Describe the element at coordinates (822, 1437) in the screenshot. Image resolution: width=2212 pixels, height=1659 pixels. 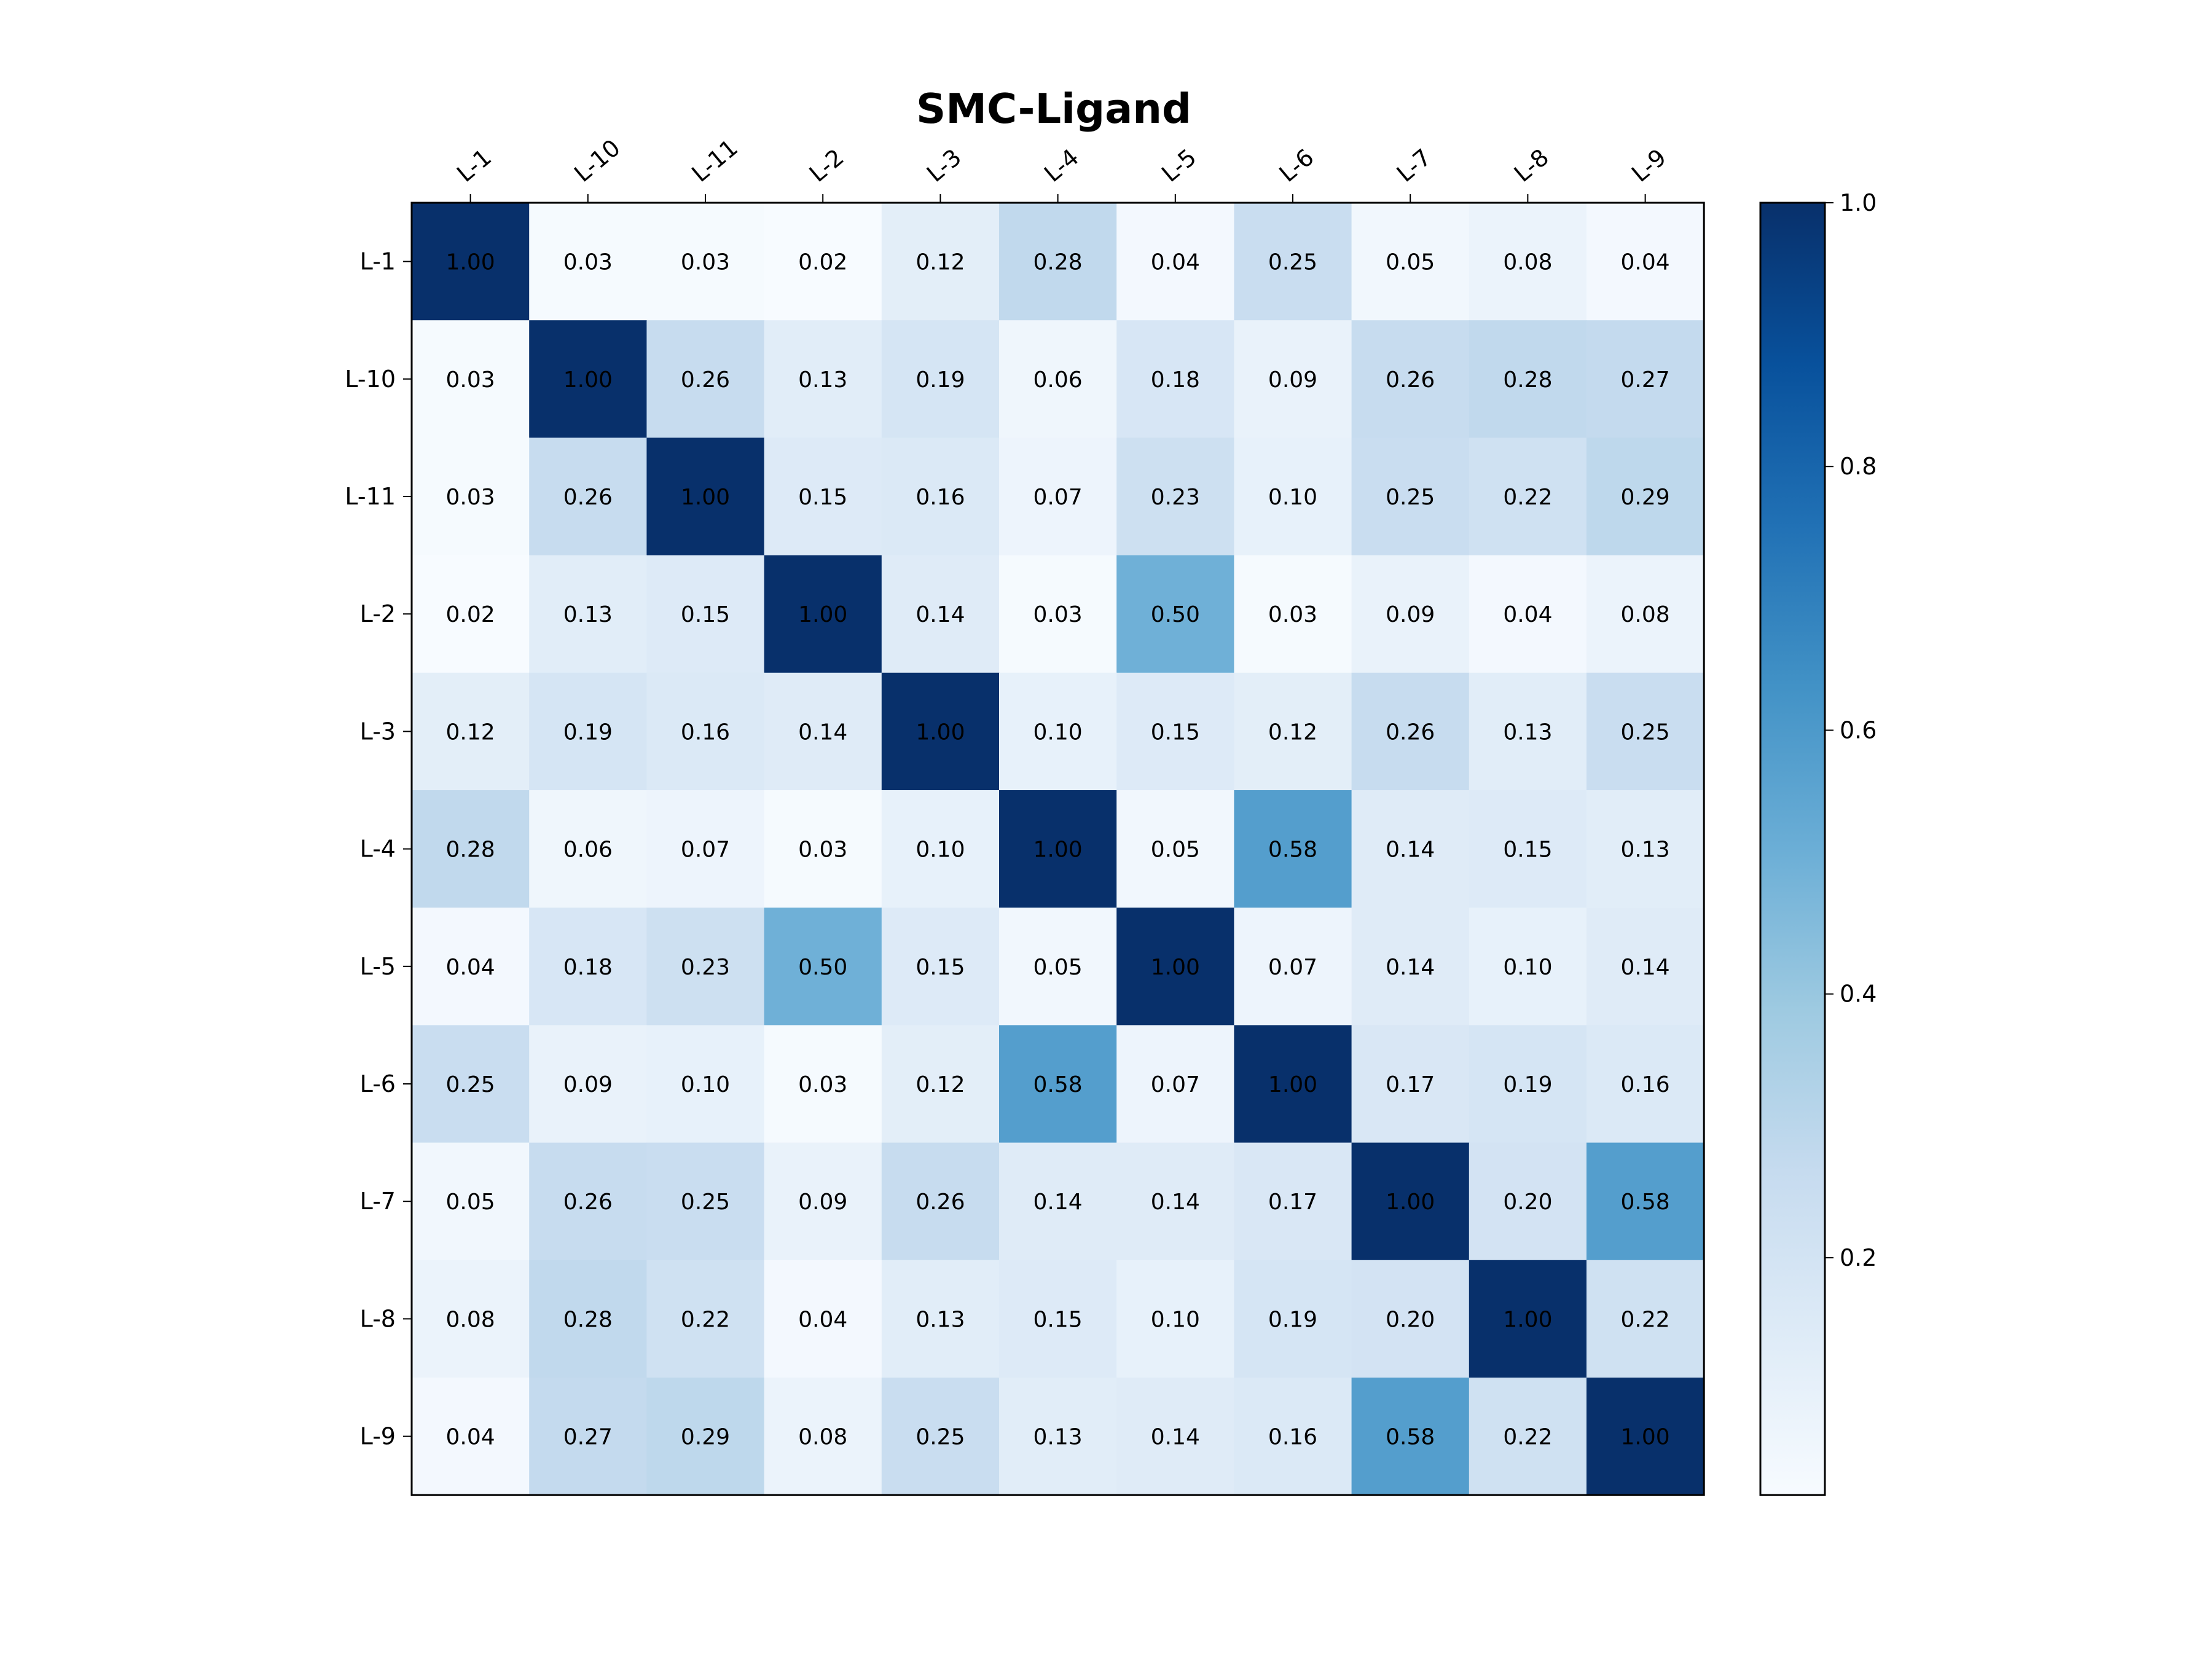
I see `cell-value-L-9-L-2: 0.08` at that location.